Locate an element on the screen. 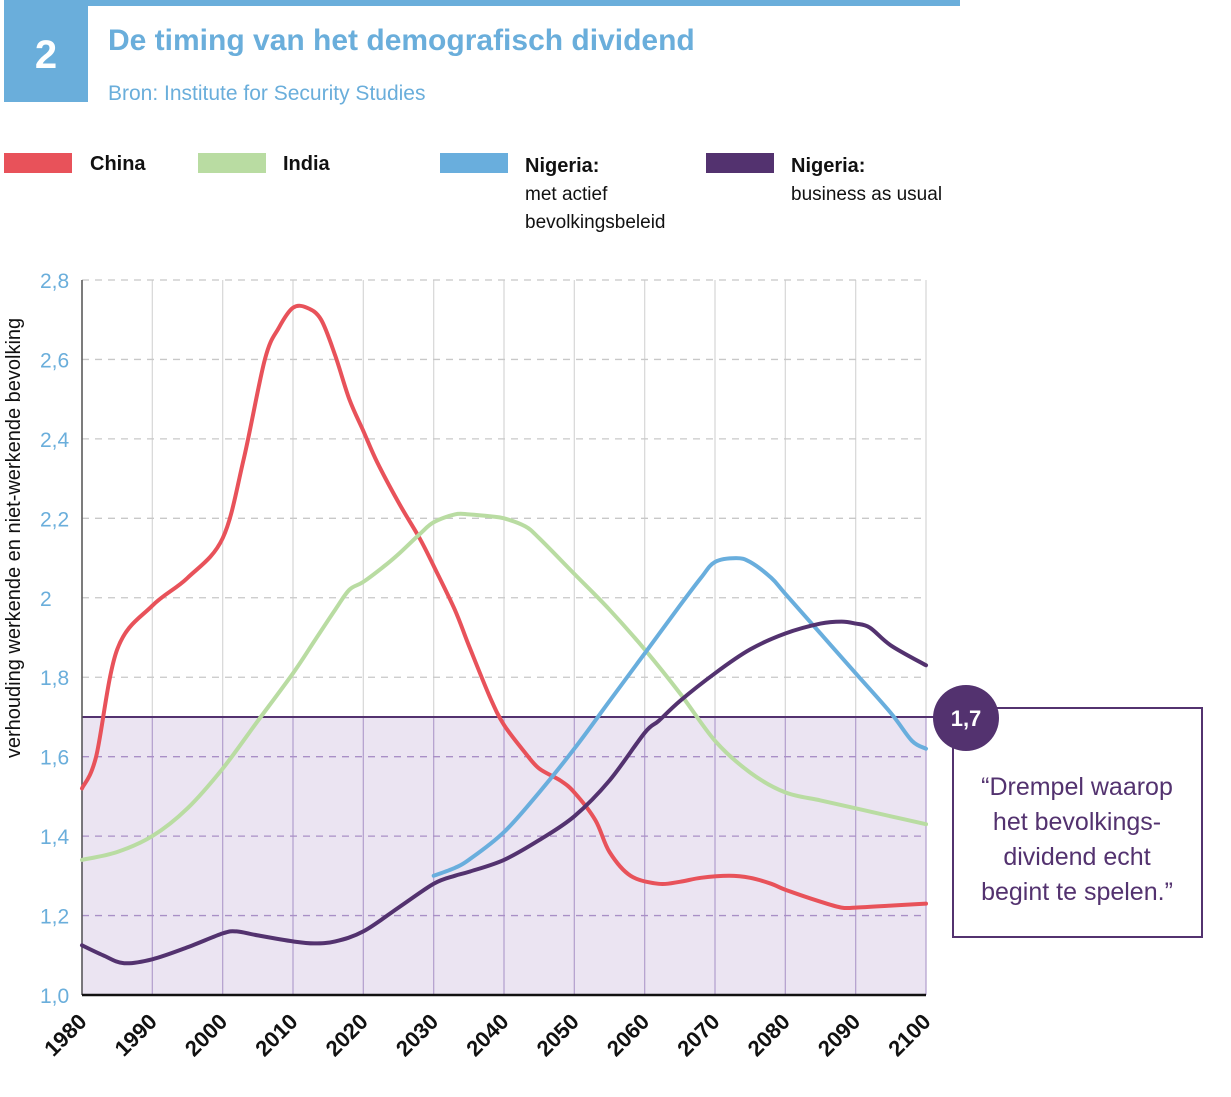 Image resolution: width=1231 pixels, height=1097 pixels. legend-label-nigeria-active-1: Nigeria: is located at coordinates (562, 166).